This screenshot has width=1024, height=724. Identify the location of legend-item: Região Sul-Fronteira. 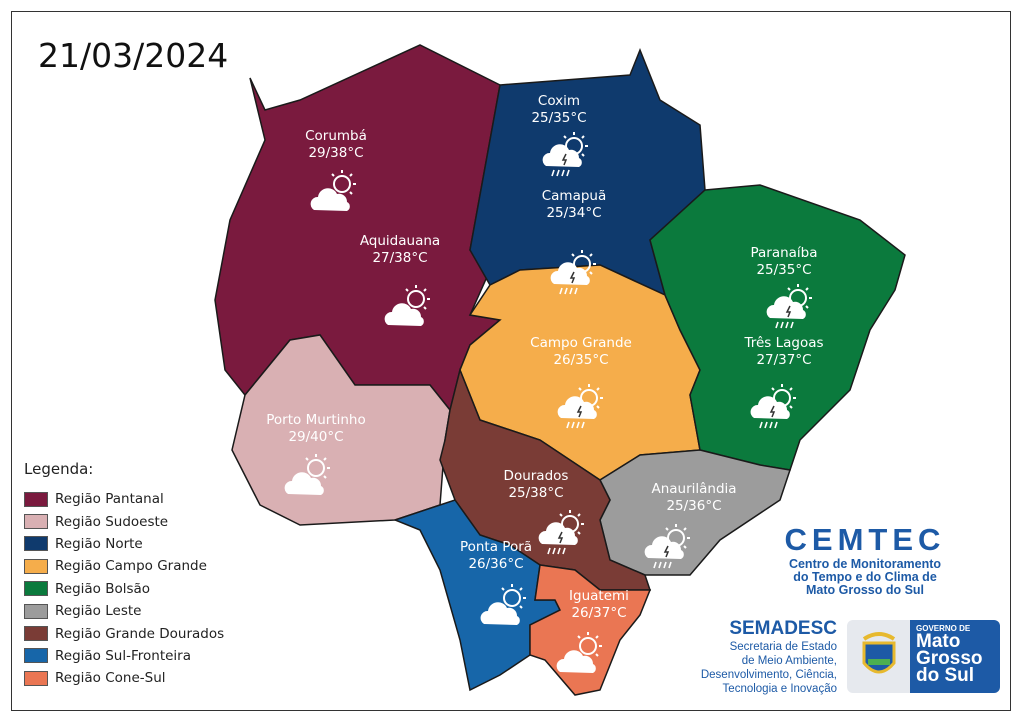
(124, 656).